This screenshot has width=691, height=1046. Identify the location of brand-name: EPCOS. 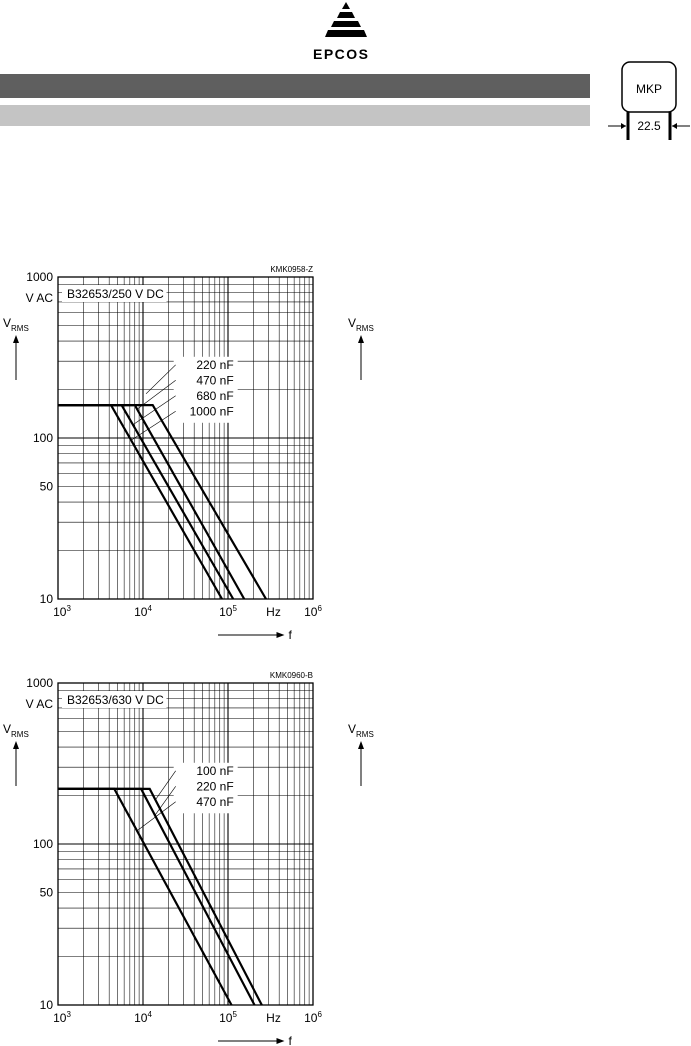
(341, 54).